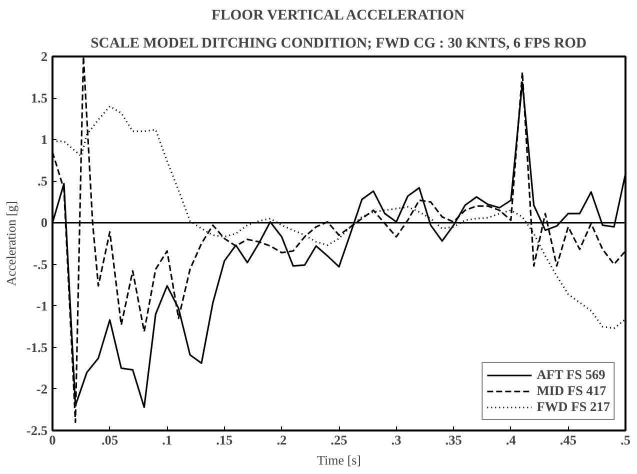 The image size is (637, 474). I want to click on legend-label: MID FS 417, so click(571, 391).